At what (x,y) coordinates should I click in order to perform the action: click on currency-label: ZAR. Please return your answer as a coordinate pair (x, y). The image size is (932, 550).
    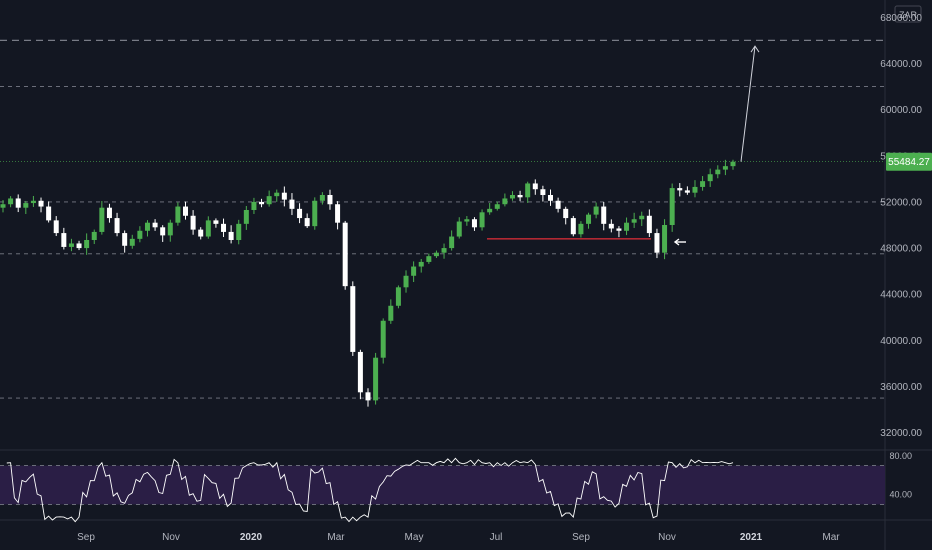
    Looking at the image, I should click on (908, 15).